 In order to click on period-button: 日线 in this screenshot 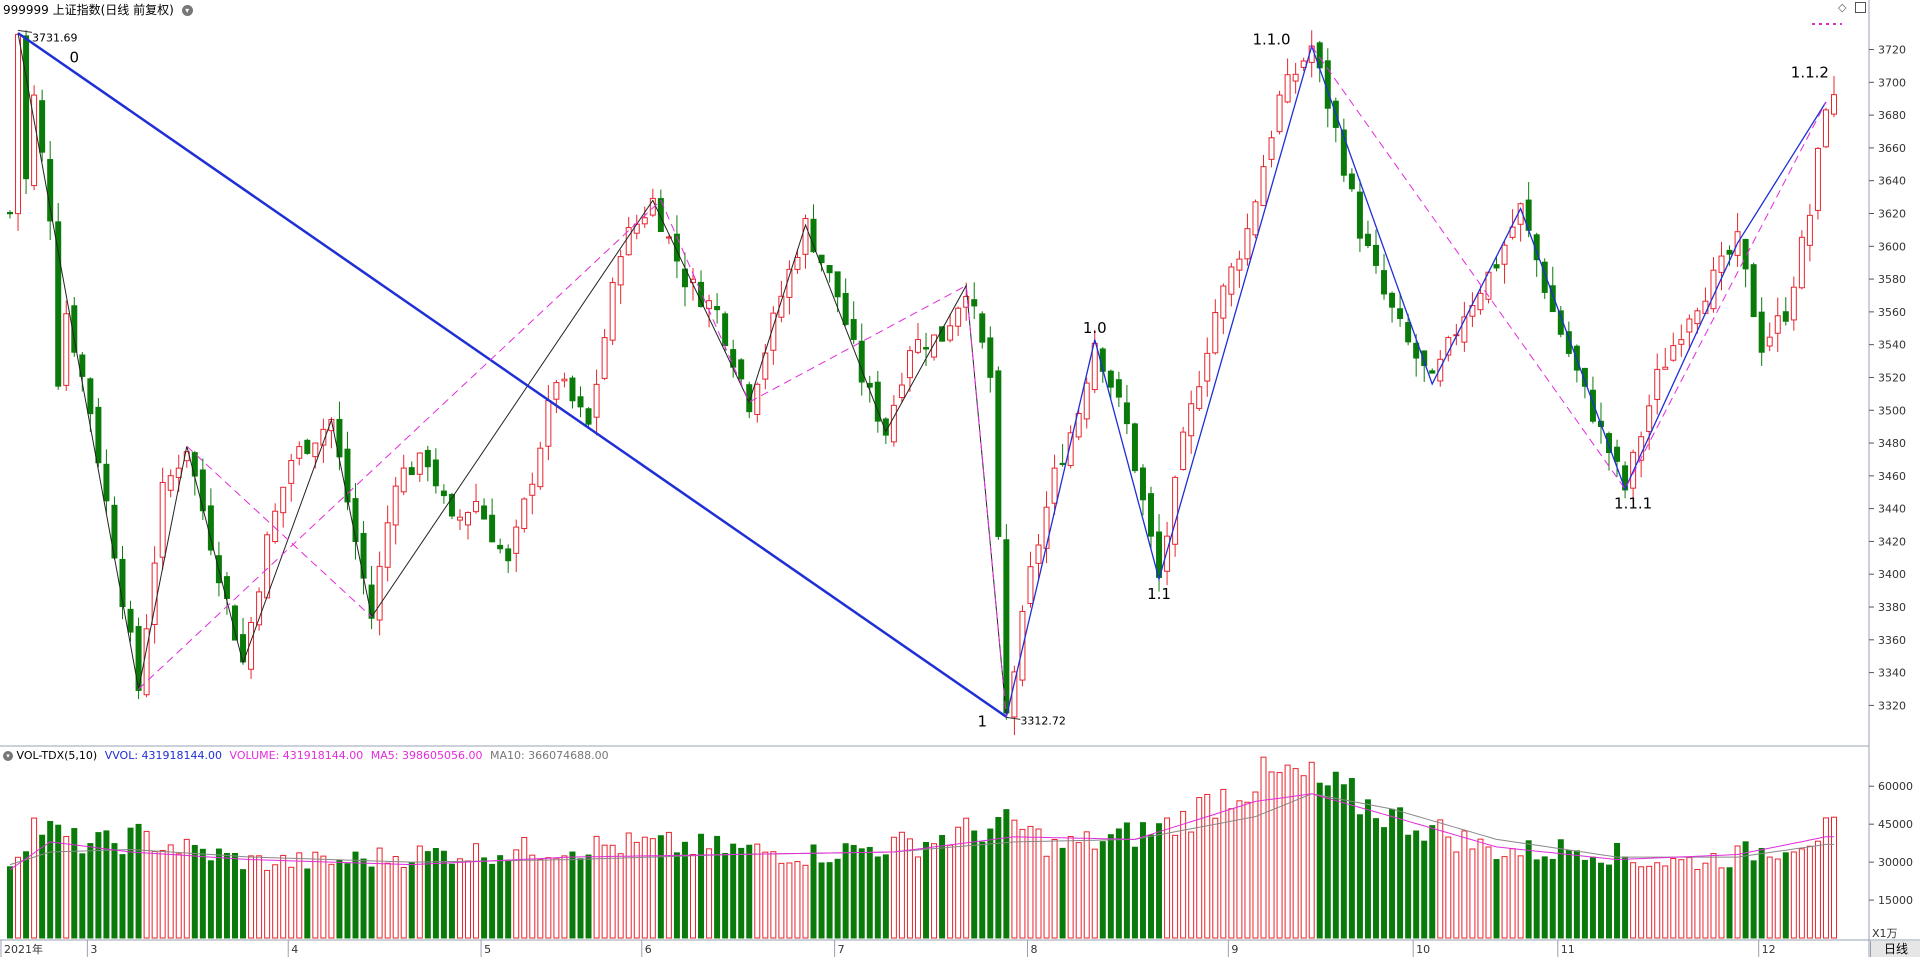, I will do `click(1895, 949)`.